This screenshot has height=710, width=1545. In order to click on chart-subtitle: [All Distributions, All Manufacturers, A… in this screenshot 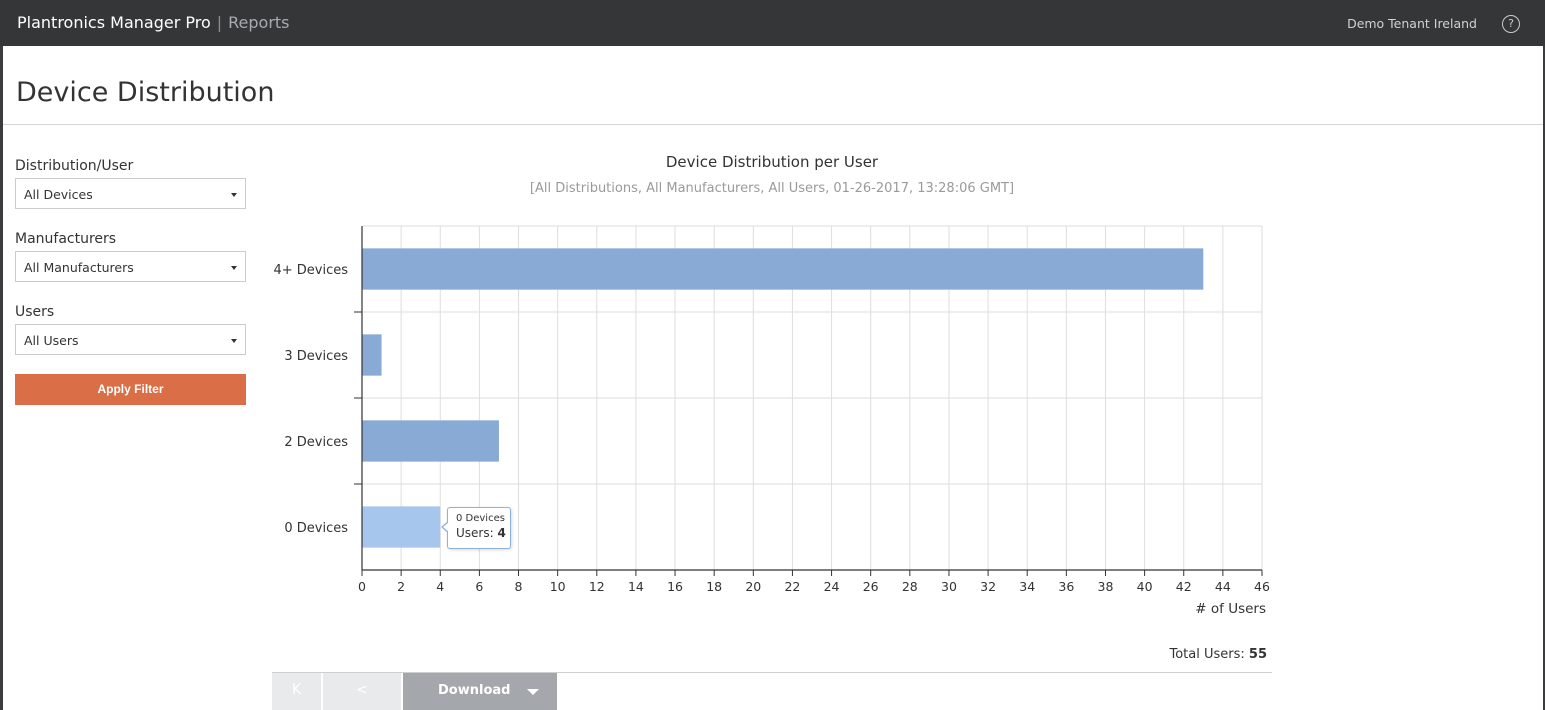, I will do `click(772, 188)`.